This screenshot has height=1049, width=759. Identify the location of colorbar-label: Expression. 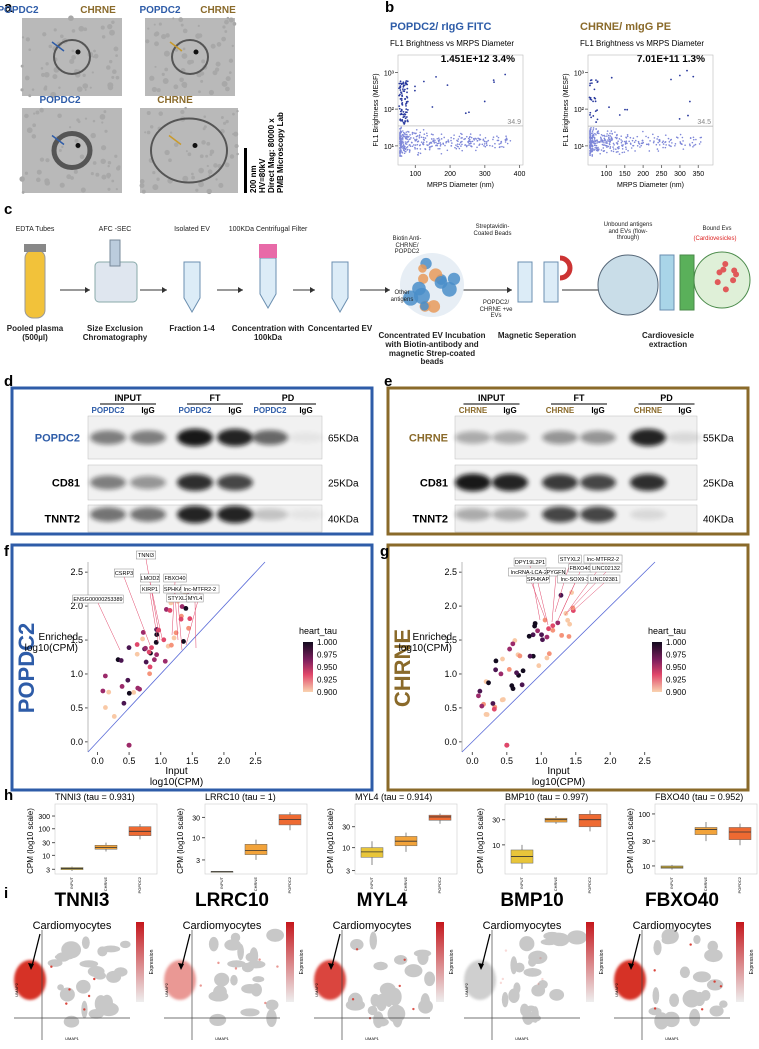
(602, 961).